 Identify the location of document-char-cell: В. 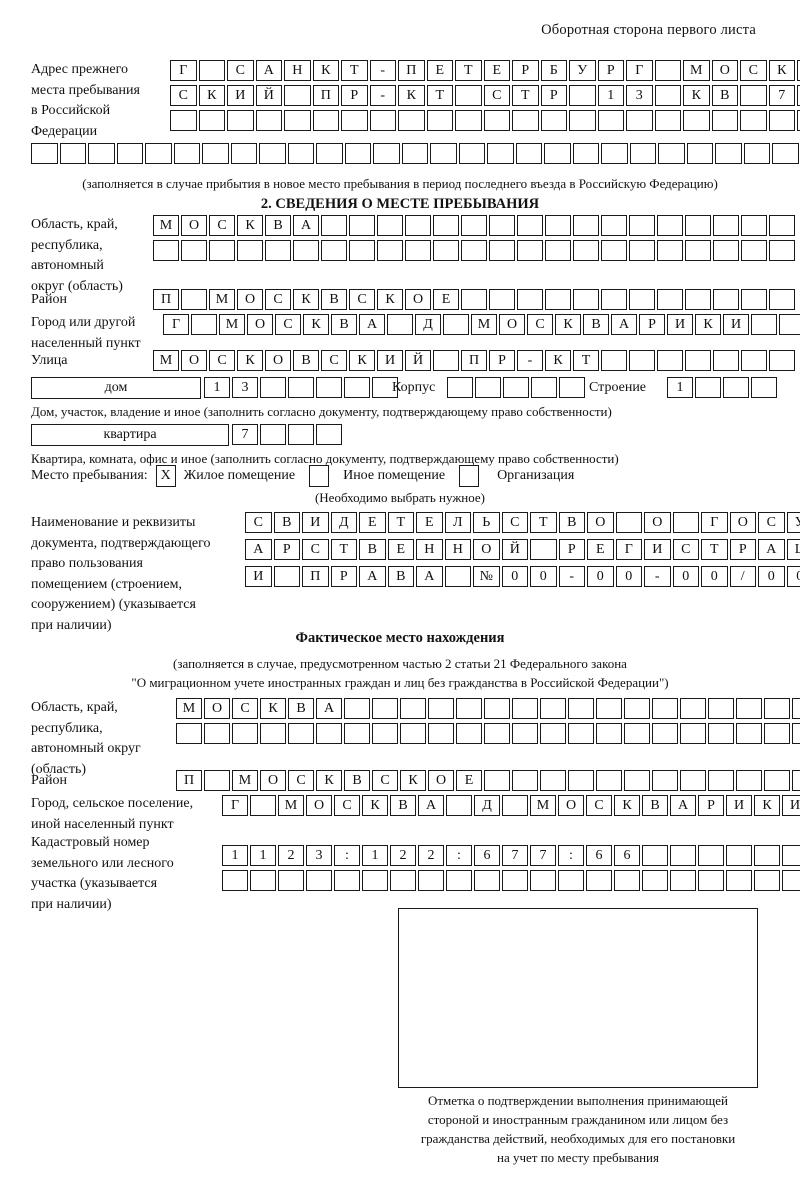
(571, 522).